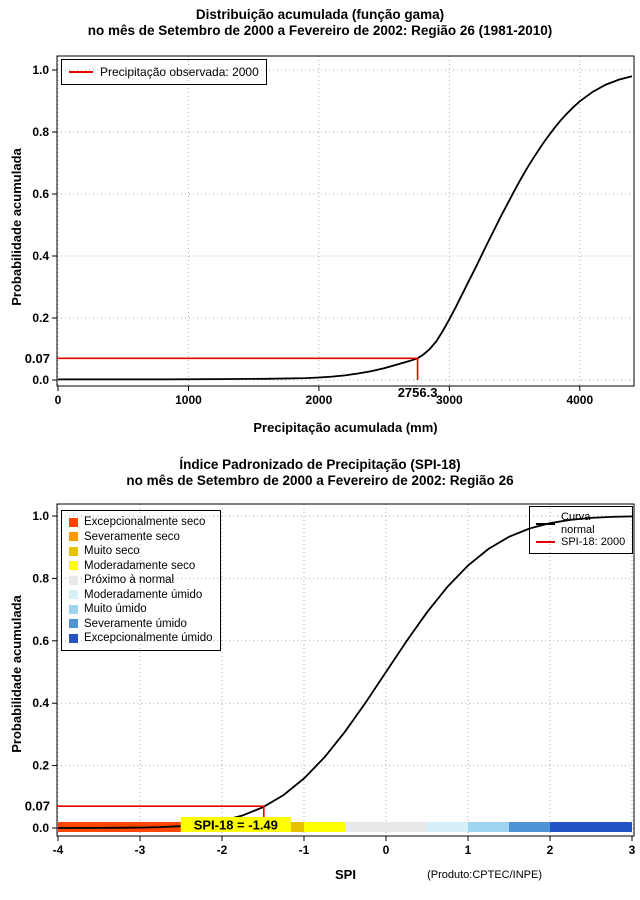 This screenshot has width=640, height=900. I want to click on x-tick-label: -3, so click(140, 850).